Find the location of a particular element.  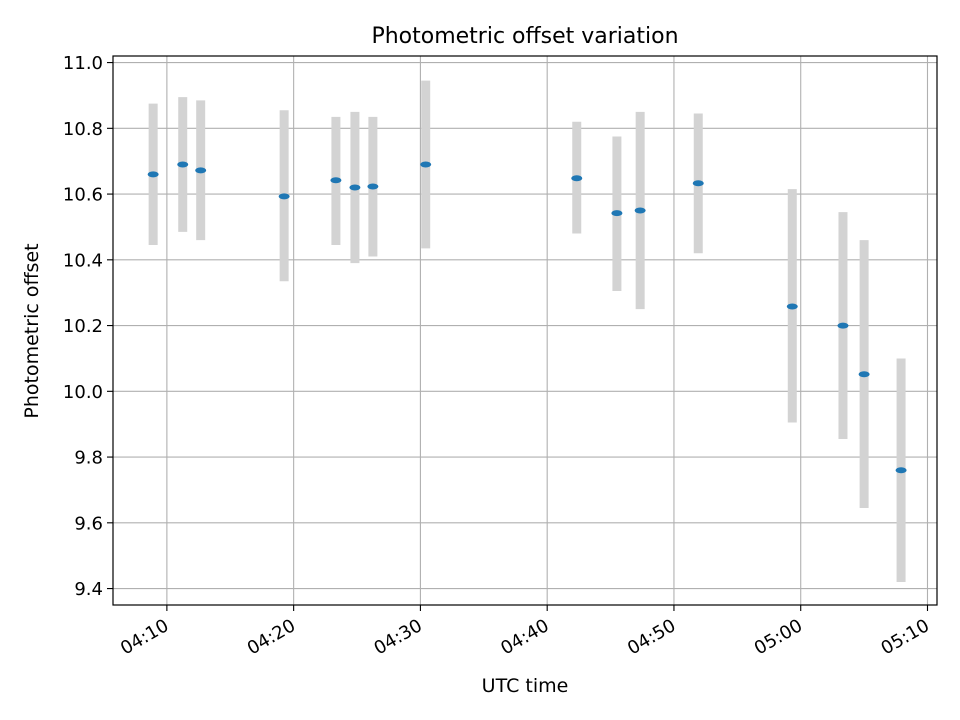

x-axis-label: UTC time is located at coordinates (525, 686).